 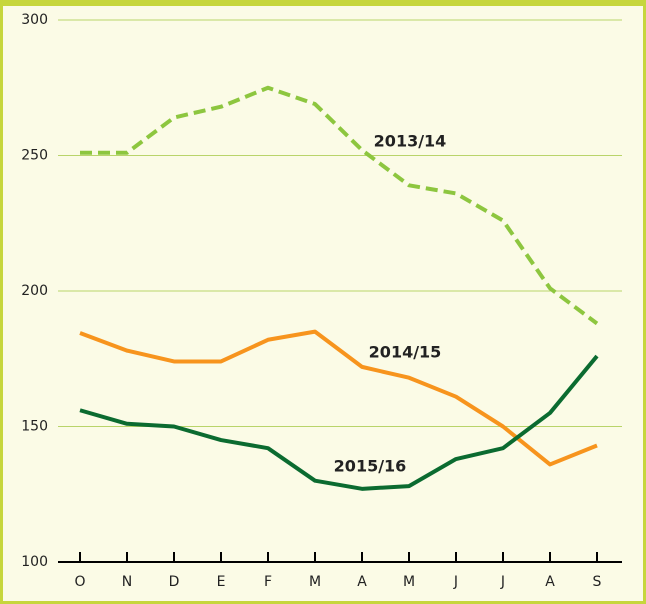 What do you see at coordinates (127, 582) in the screenshot?
I see `x-tick-label: N` at bounding box center [127, 582].